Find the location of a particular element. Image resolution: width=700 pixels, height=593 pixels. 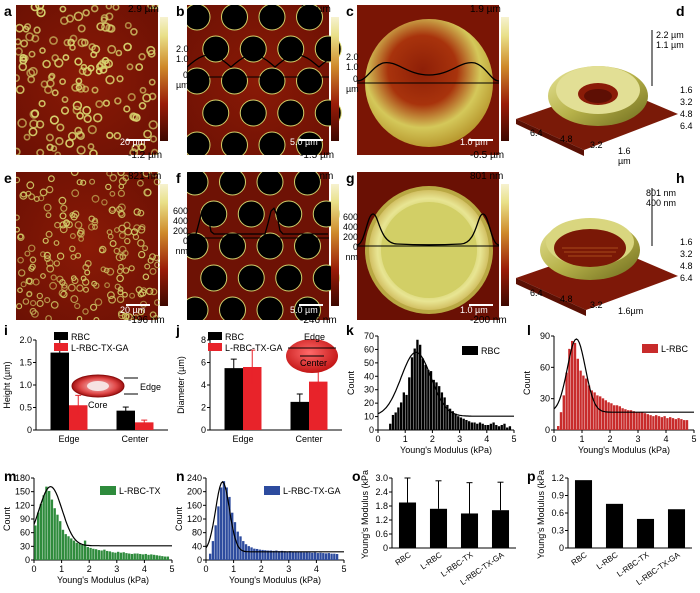

x-tick-label: 5 is located at coordinates (693, 439).